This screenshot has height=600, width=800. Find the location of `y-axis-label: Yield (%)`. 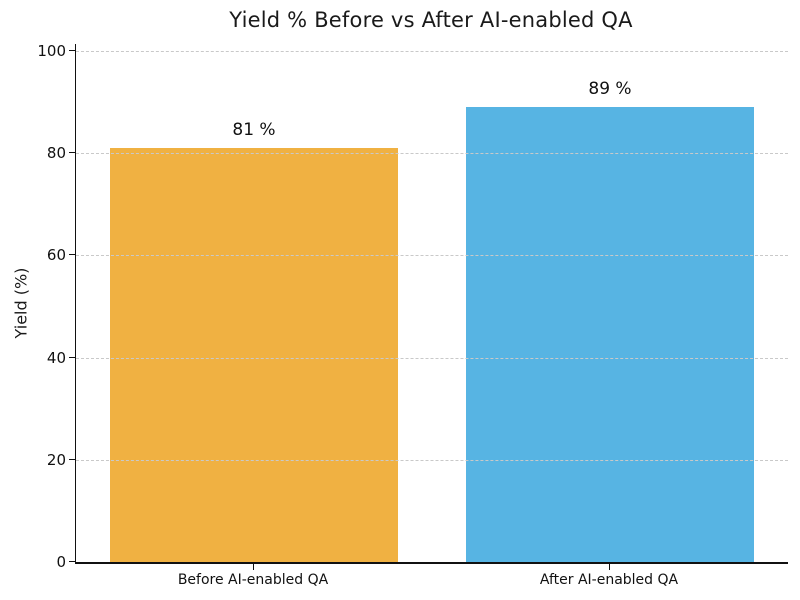

y-axis-label: Yield (%) is located at coordinates (21, 303).